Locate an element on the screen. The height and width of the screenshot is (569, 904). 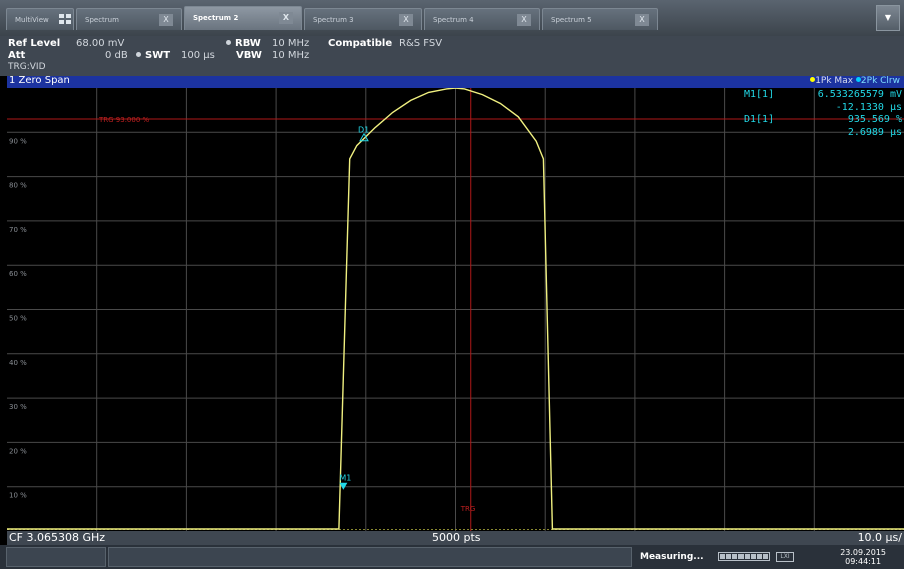
tab-label: Spectrum 5 is located at coordinates (571, 20).